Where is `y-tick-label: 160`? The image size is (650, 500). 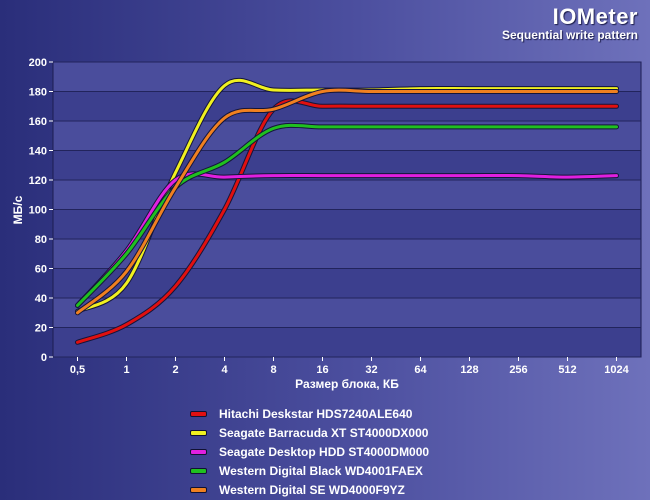 y-tick-label: 160 is located at coordinates (38, 122).